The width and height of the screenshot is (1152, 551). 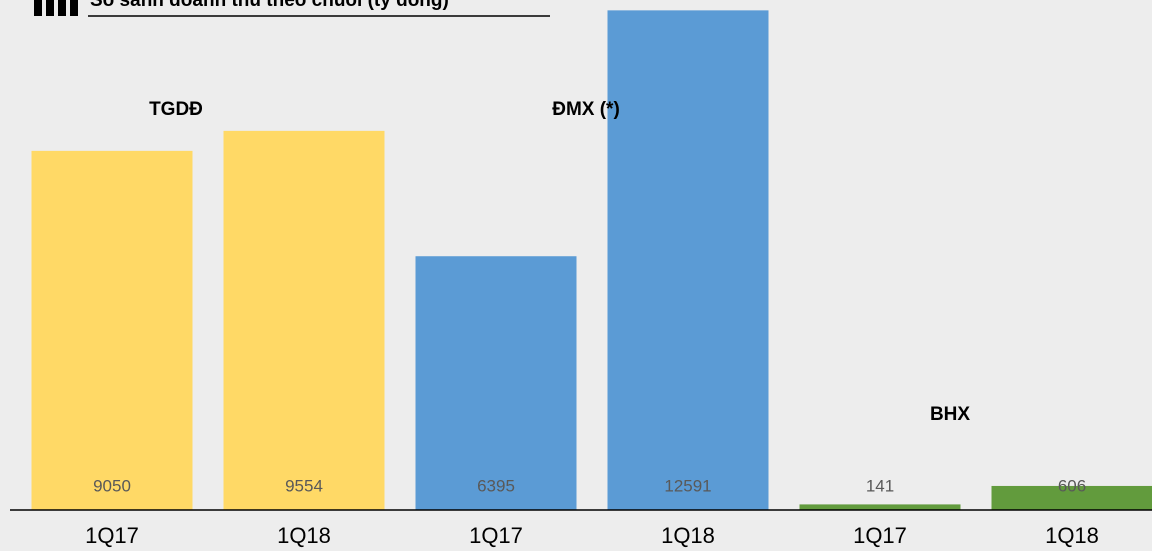 What do you see at coordinates (56, 8) in the screenshot?
I see `title-icon` at bounding box center [56, 8].